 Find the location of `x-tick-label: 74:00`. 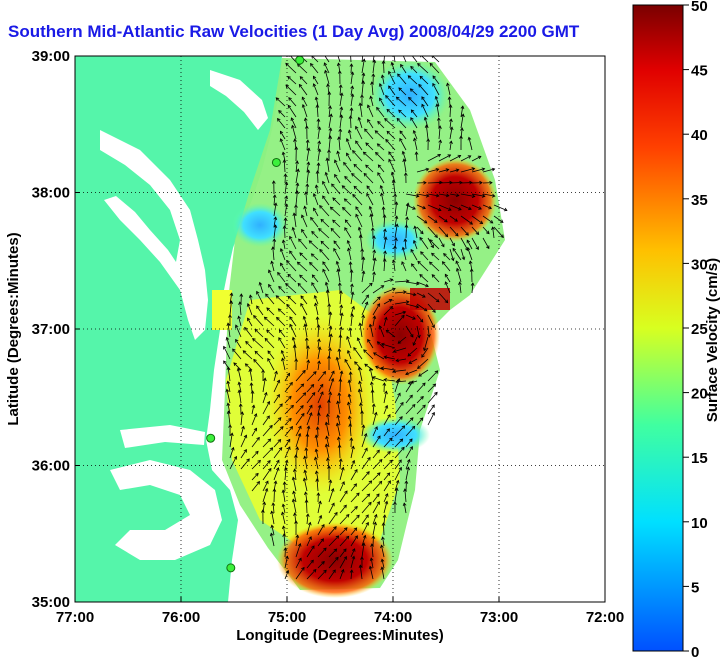

x-tick-label: 74:00 is located at coordinates (393, 617).